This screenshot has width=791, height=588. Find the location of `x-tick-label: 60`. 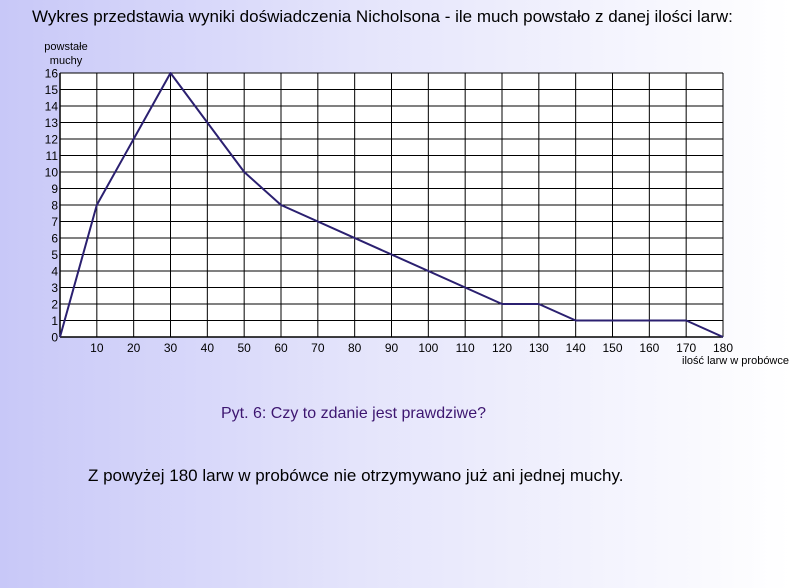

x-tick-label: 60 is located at coordinates (281, 348).